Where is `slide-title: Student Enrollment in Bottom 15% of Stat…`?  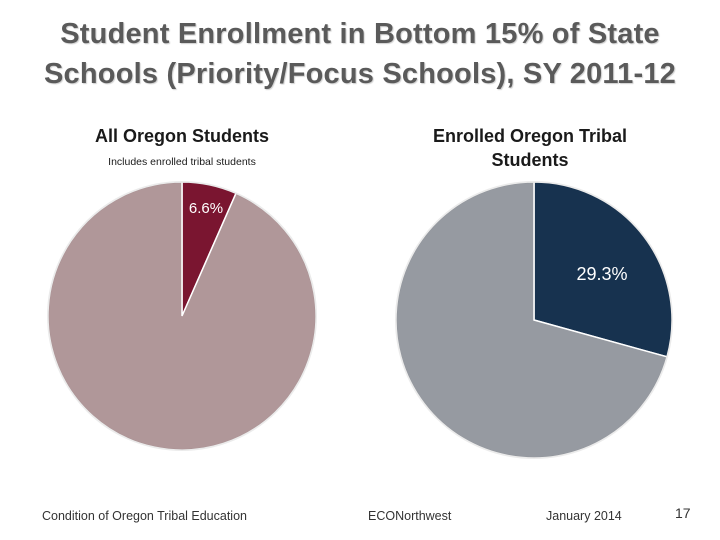 slide-title: Student Enrollment in Bottom 15% of Stat… is located at coordinates (360, 54).